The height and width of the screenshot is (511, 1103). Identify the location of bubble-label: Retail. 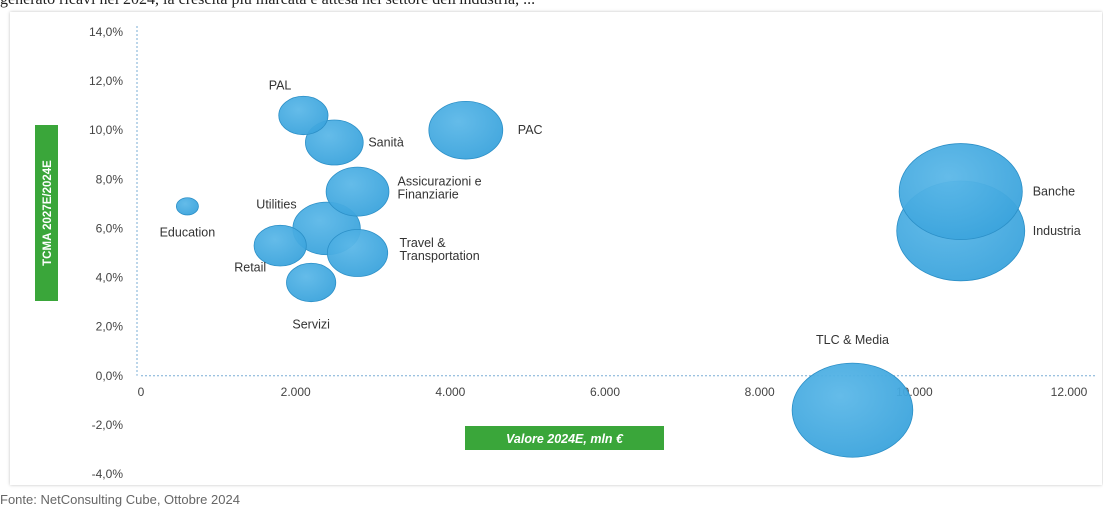
(250, 268).